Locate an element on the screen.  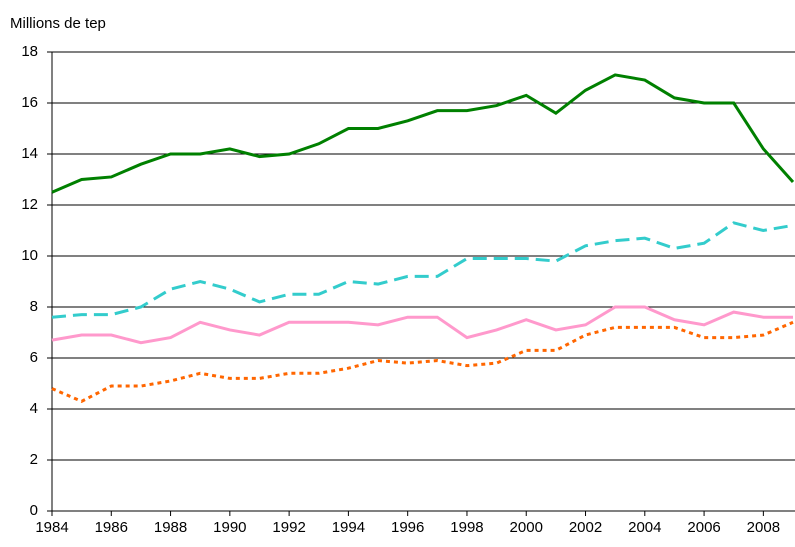
x-tick-label: 1986 is located at coordinates (111, 527).